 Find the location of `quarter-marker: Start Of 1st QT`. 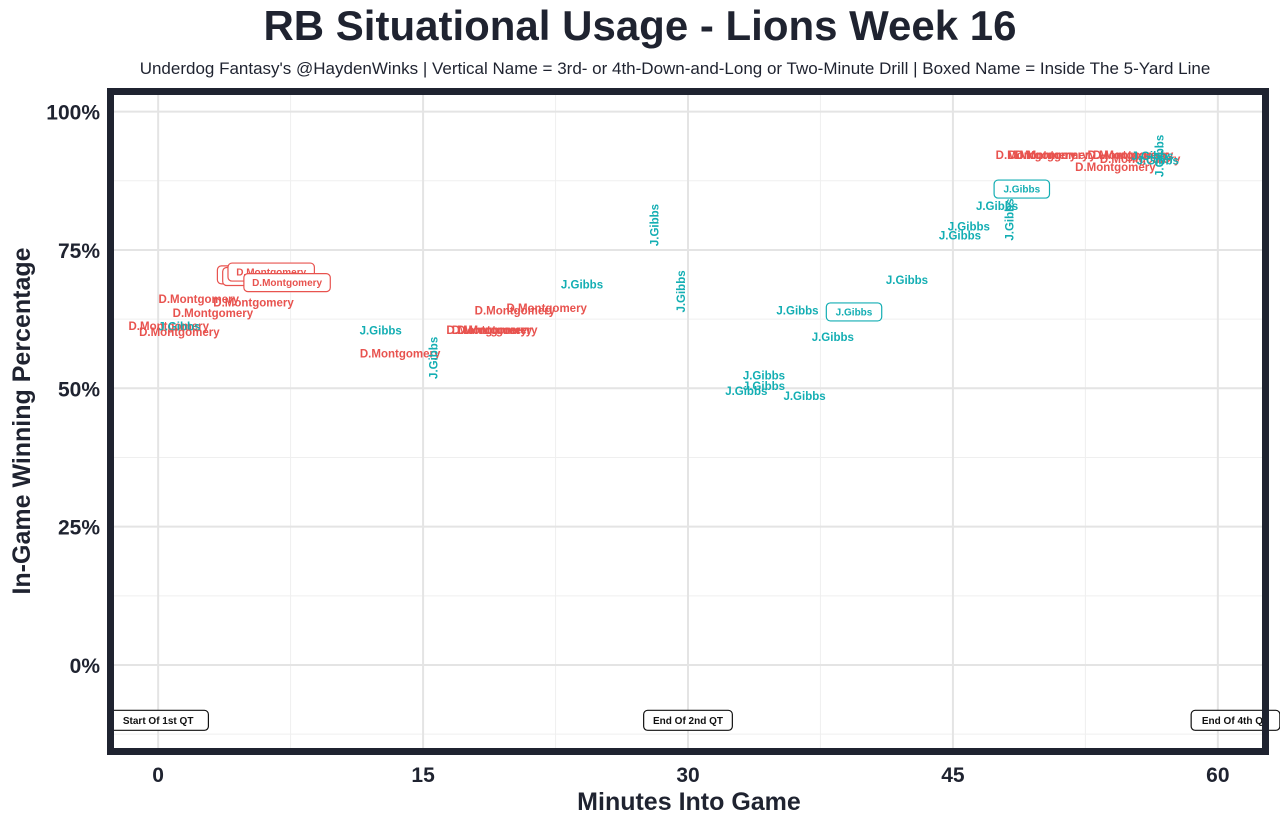

quarter-marker: Start Of 1st QT is located at coordinates (158, 720).